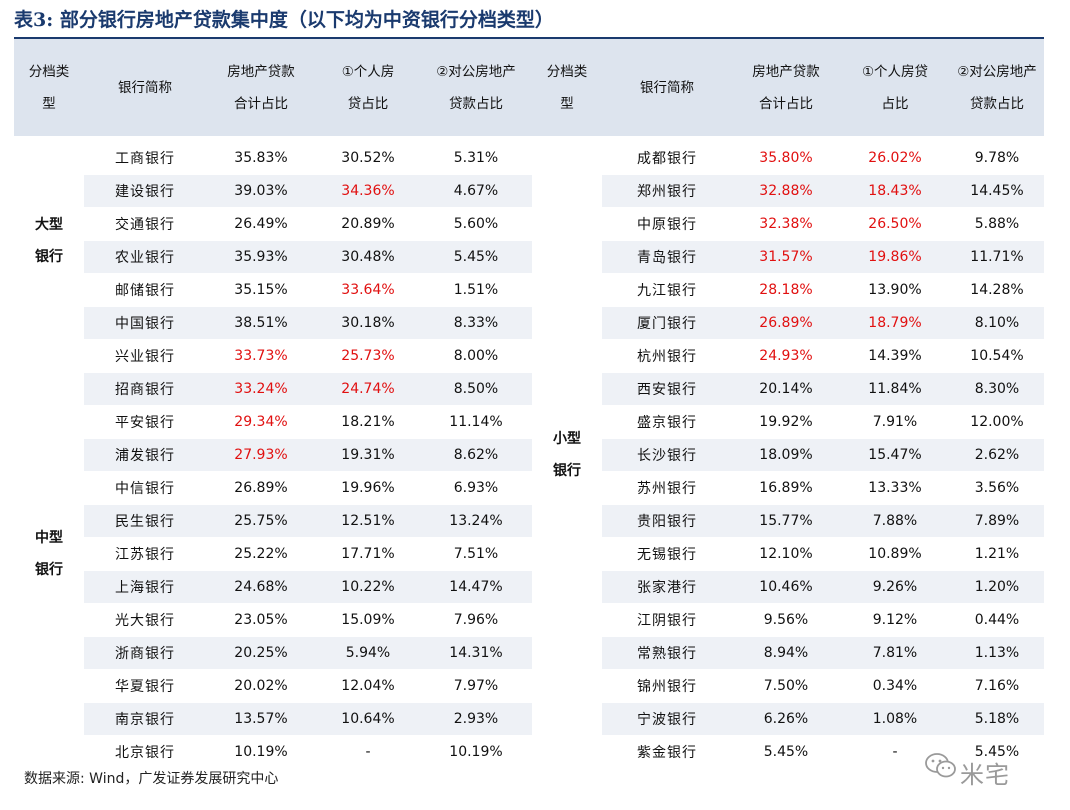 The width and height of the screenshot is (1070, 810). I want to click on right-corporate-cell: 11.71%, so click(997, 257).